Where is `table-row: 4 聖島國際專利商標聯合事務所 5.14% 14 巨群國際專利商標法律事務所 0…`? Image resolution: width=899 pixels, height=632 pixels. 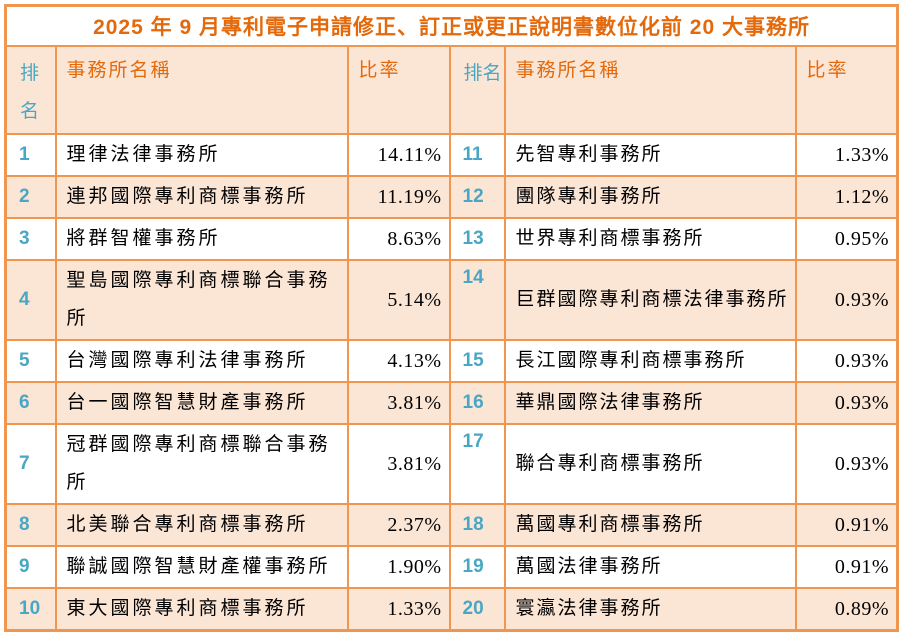 table-row: 4 聖島國際專利商標聯合事務所 5.14% 14 巨群國際專利商標法律事務所 0… is located at coordinates (451, 300).